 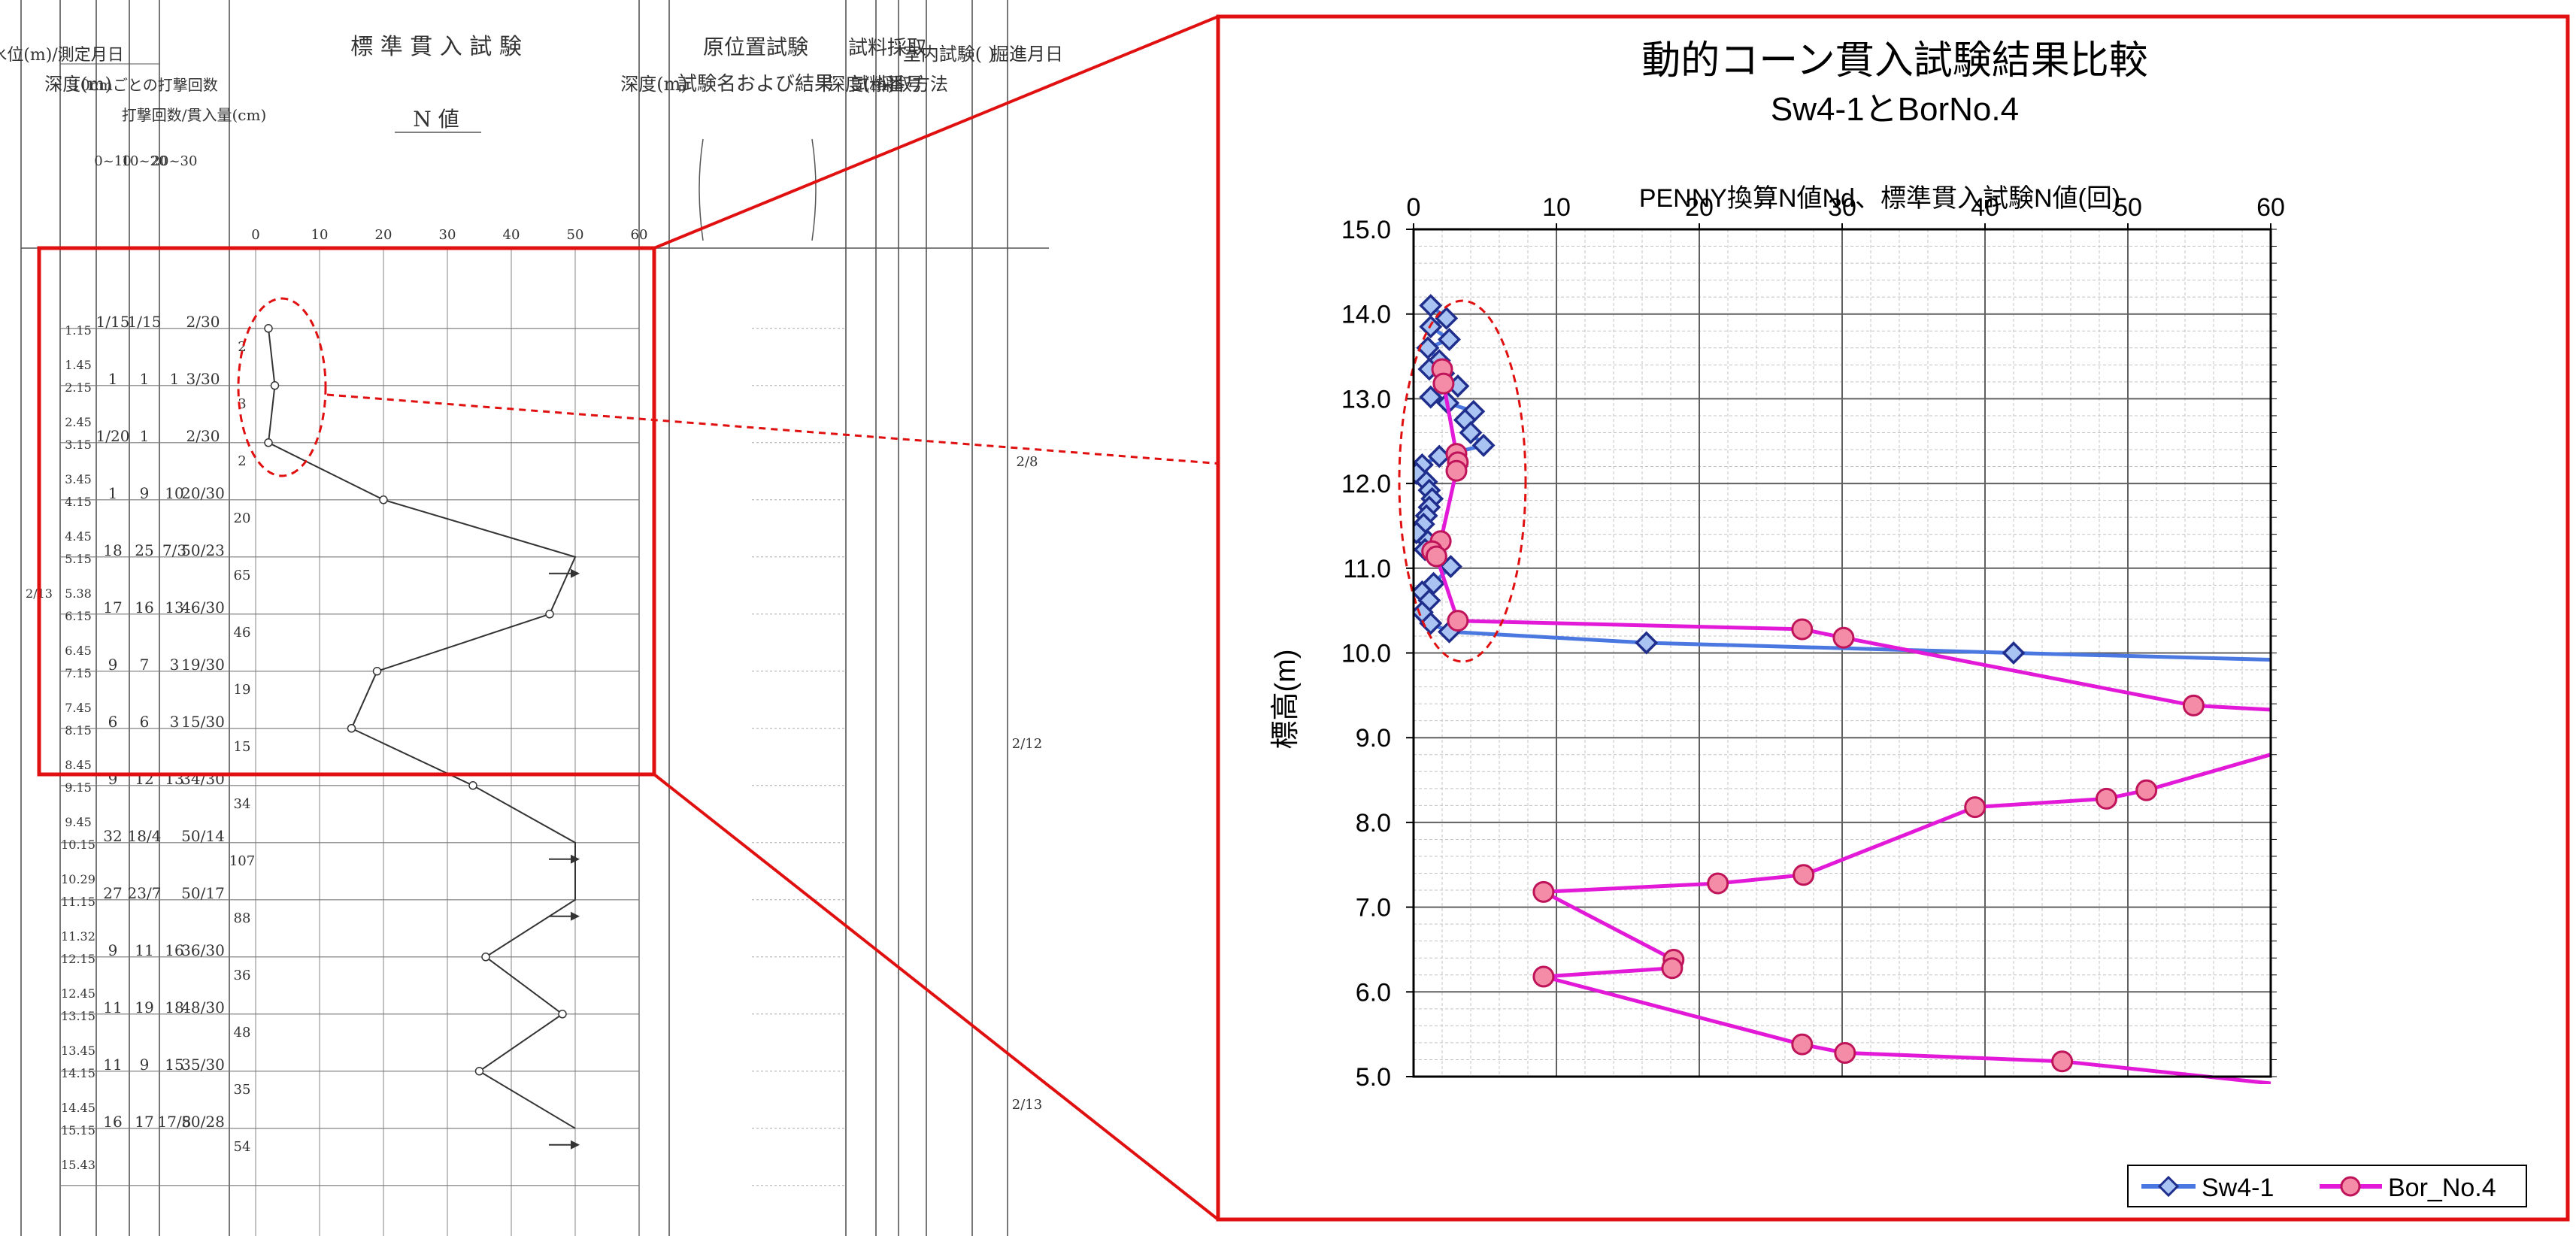 What do you see at coordinates (203, 836) in the screenshot?
I see `row-total: 50/14` at bounding box center [203, 836].